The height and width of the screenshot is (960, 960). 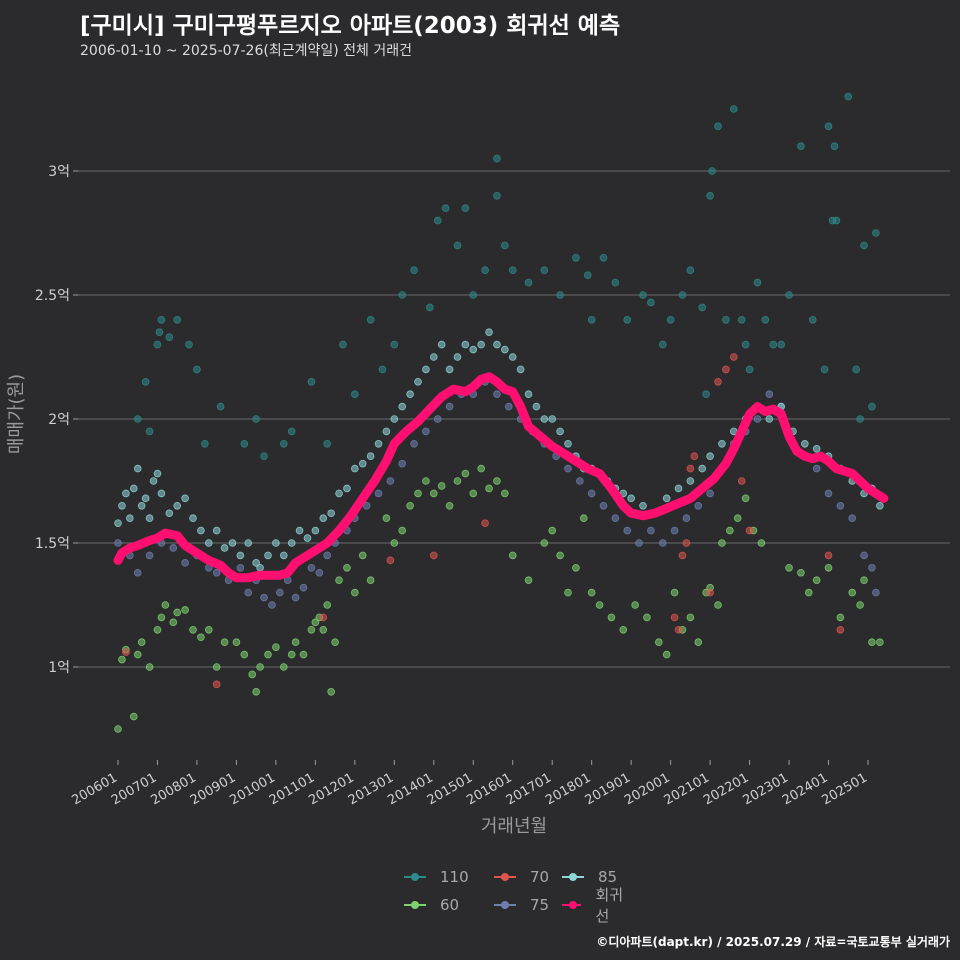 What do you see at coordinates (528, 905) in the screenshot?
I see `legend-item-75: 75` at bounding box center [528, 905].